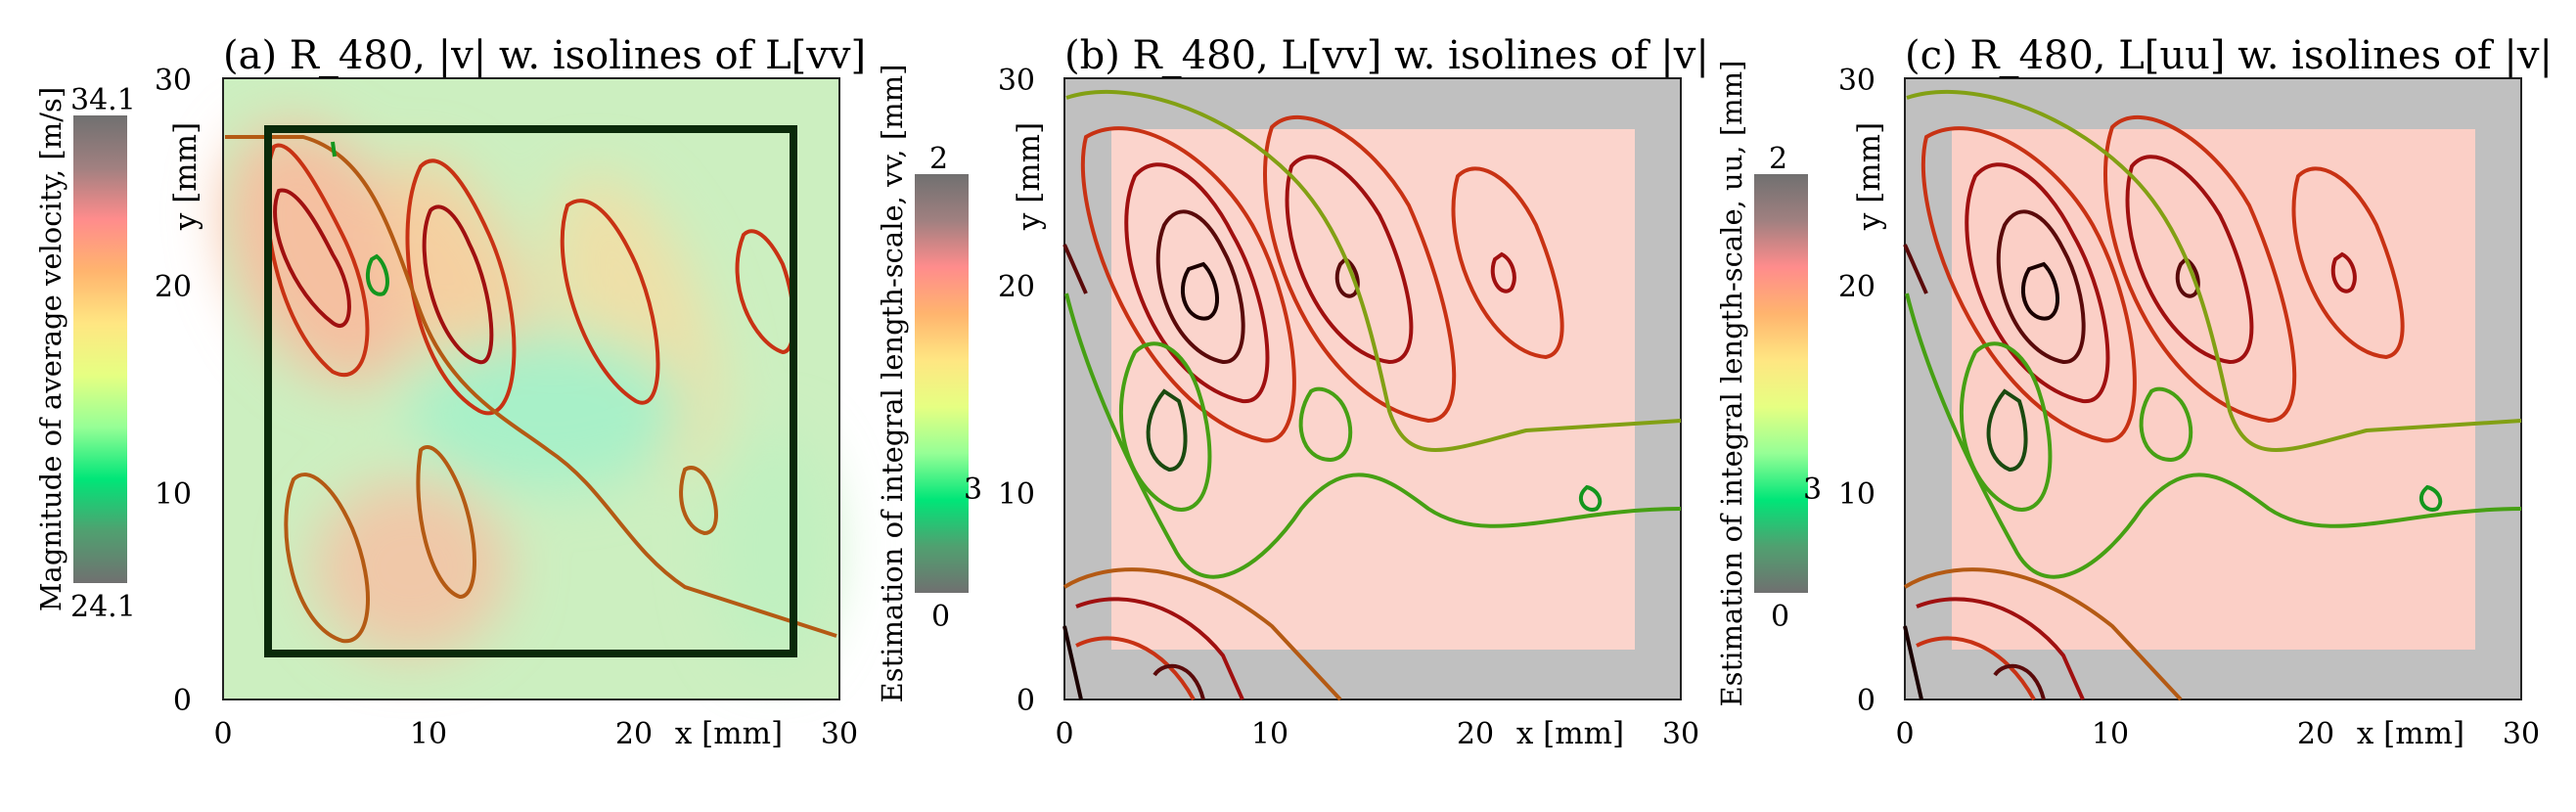 The height and width of the screenshot is (812, 2576). I want to click on colorbar-c-max: 2, so click(1778, 159).